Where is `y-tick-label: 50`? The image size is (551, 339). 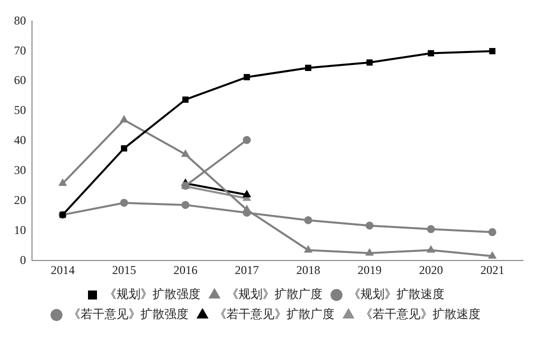
y-tick-label: 50 is located at coordinates (20, 110).